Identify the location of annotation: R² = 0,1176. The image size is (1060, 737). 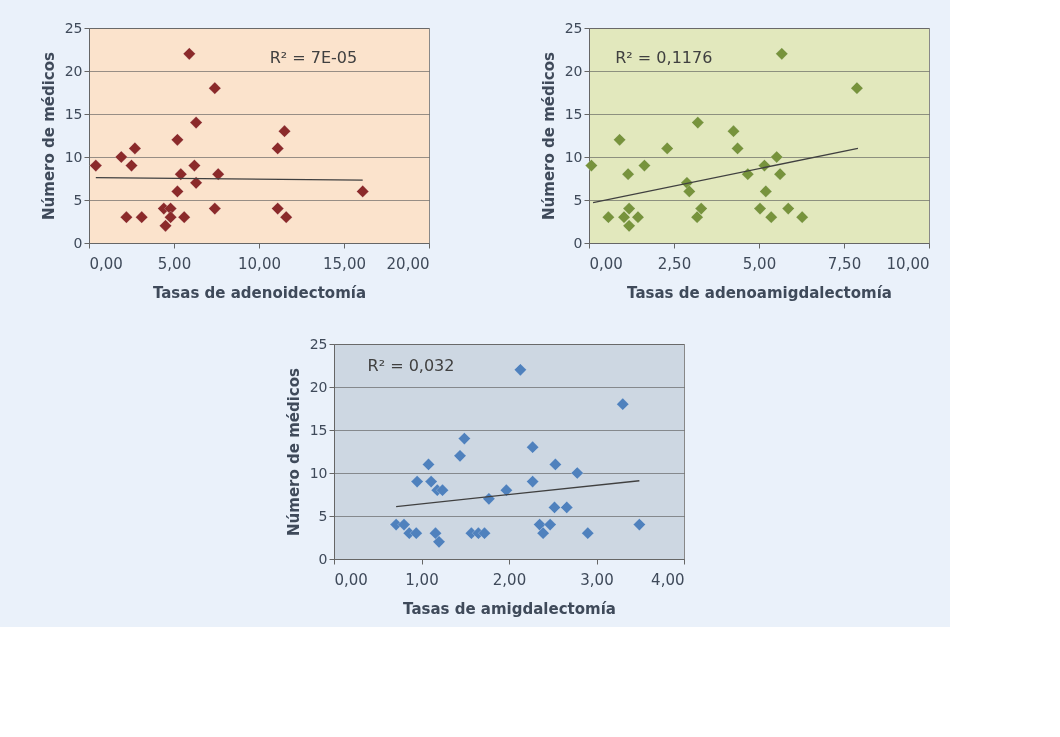
(664, 58).